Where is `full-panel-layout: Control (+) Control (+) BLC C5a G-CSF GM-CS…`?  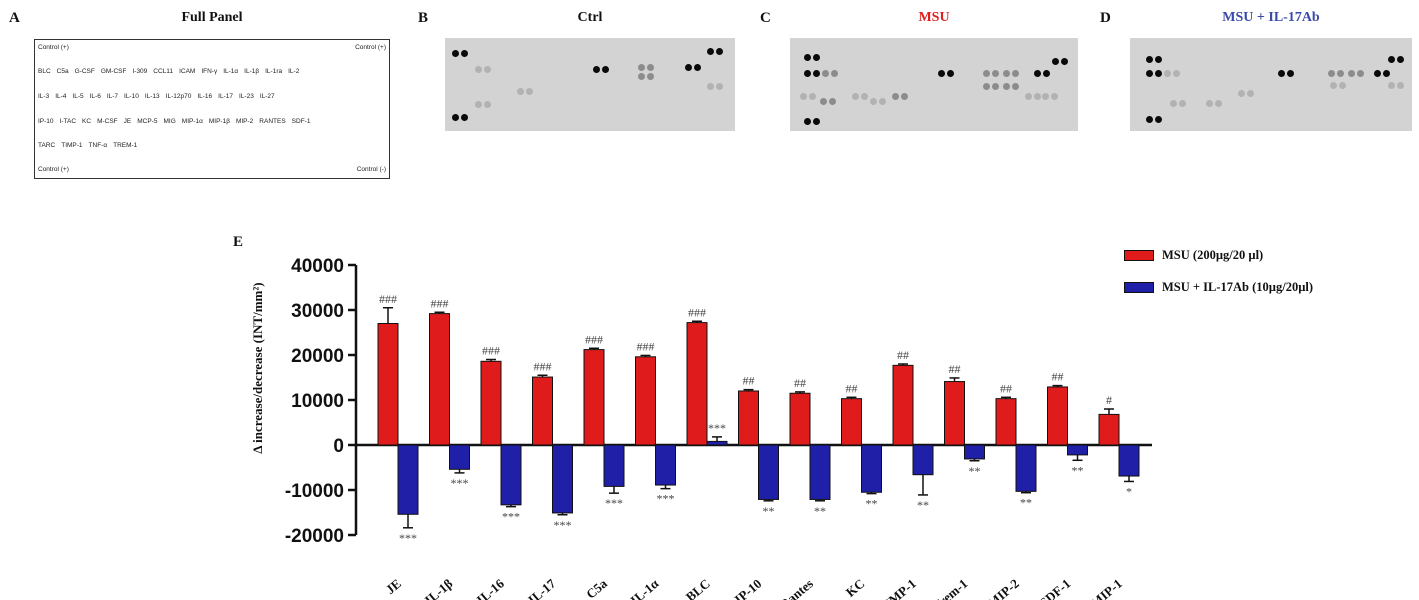 full-panel-layout: Control (+) Control (+) BLC C5a G-CSF GM-CS… is located at coordinates (212, 109).